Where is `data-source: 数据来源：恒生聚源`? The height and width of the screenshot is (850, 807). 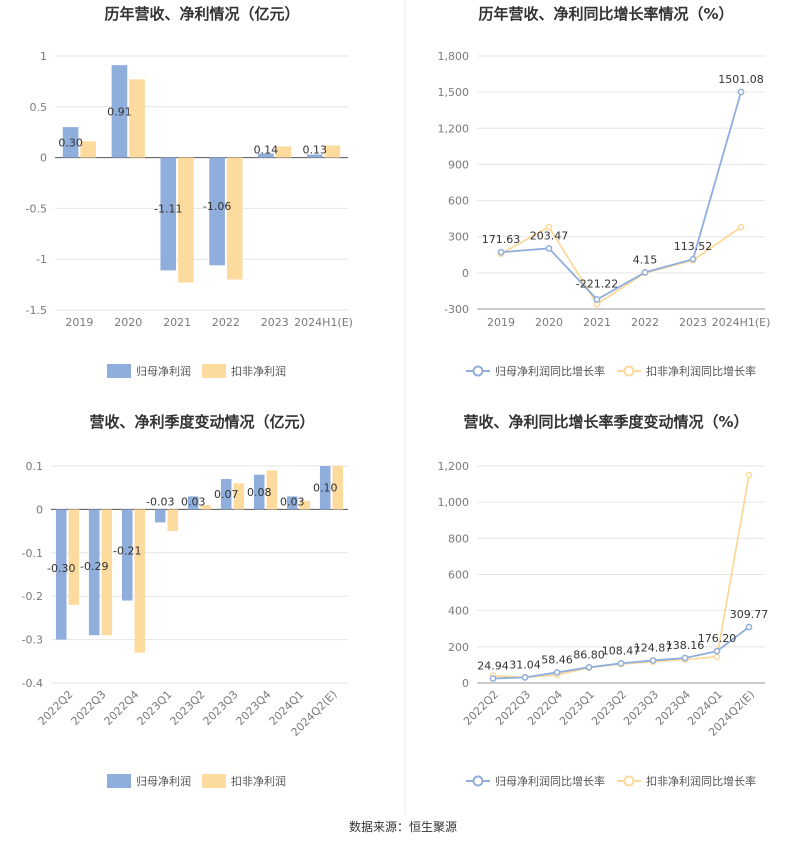 data-source: 数据来源：恒生聚源 is located at coordinates (403, 826).